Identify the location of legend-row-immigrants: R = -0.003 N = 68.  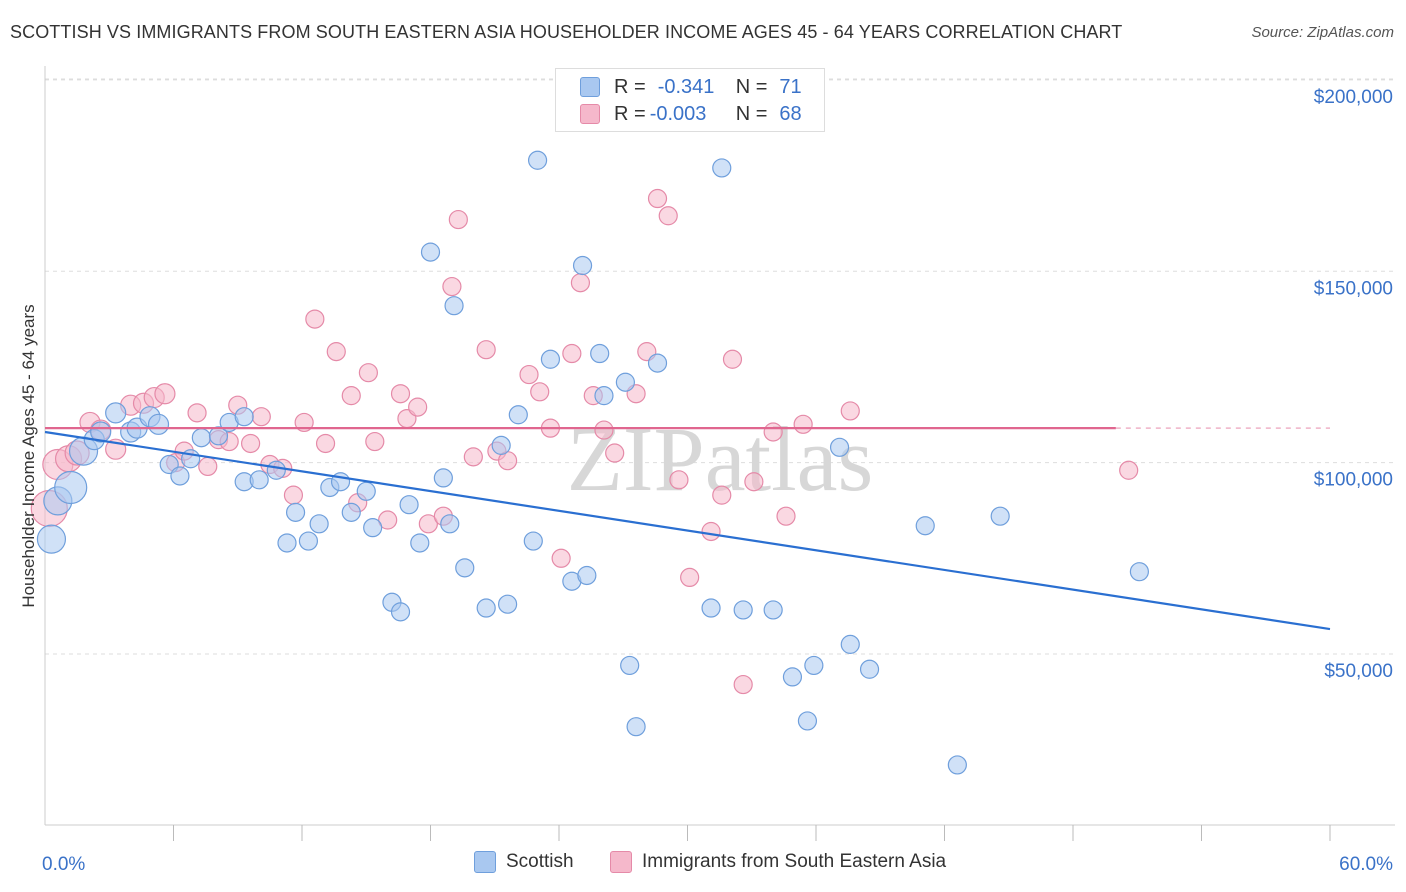
(691, 114).